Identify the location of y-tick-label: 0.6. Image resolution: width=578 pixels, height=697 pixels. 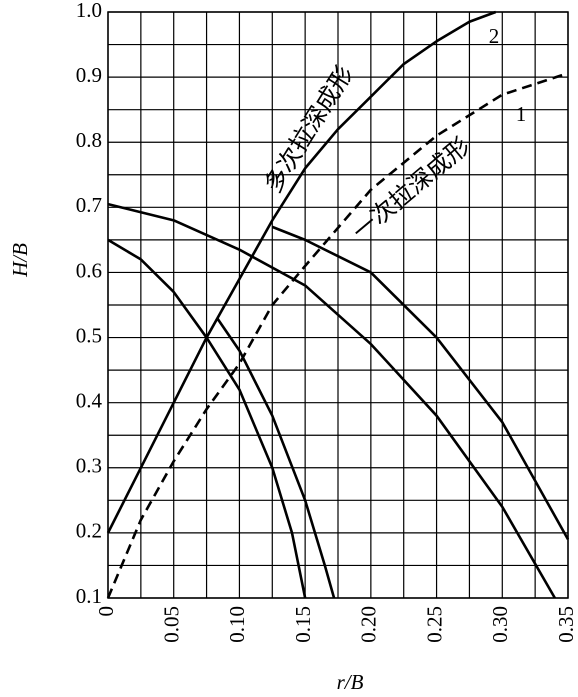
(89, 270).